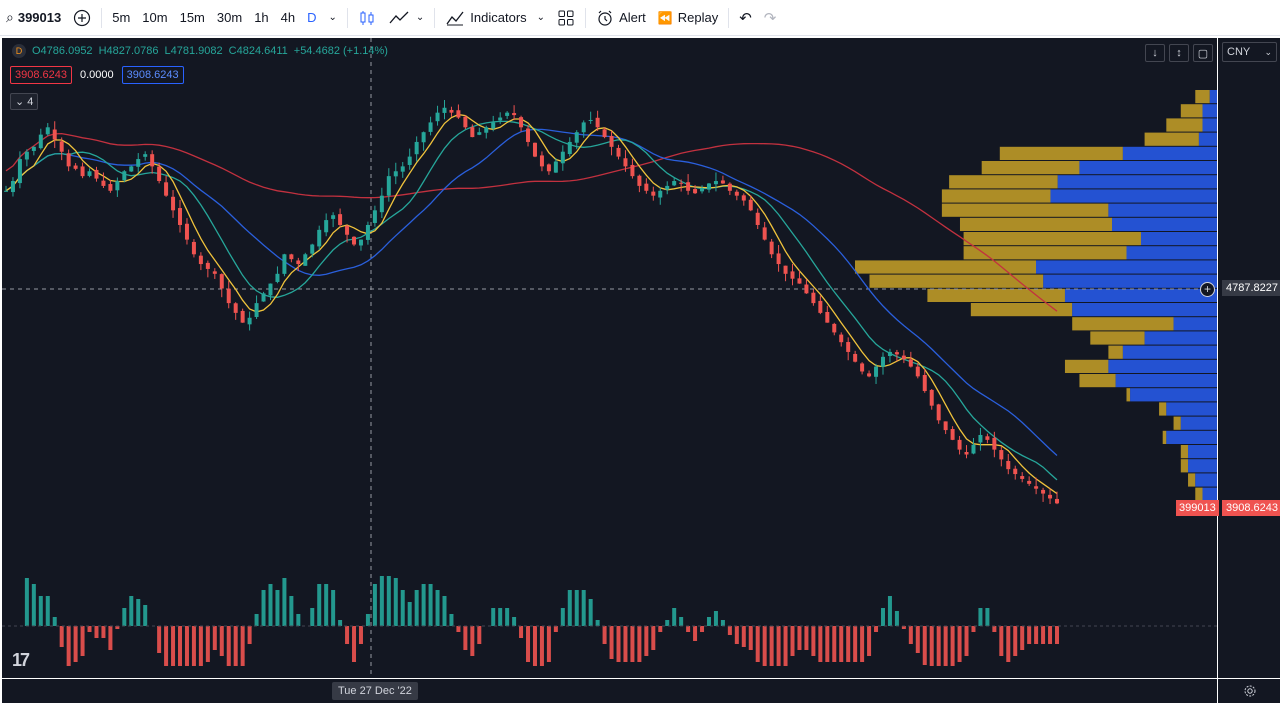 The width and height of the screenshot is (1280, 703). I want to click on redo-button: ↷, so click(770, 18).